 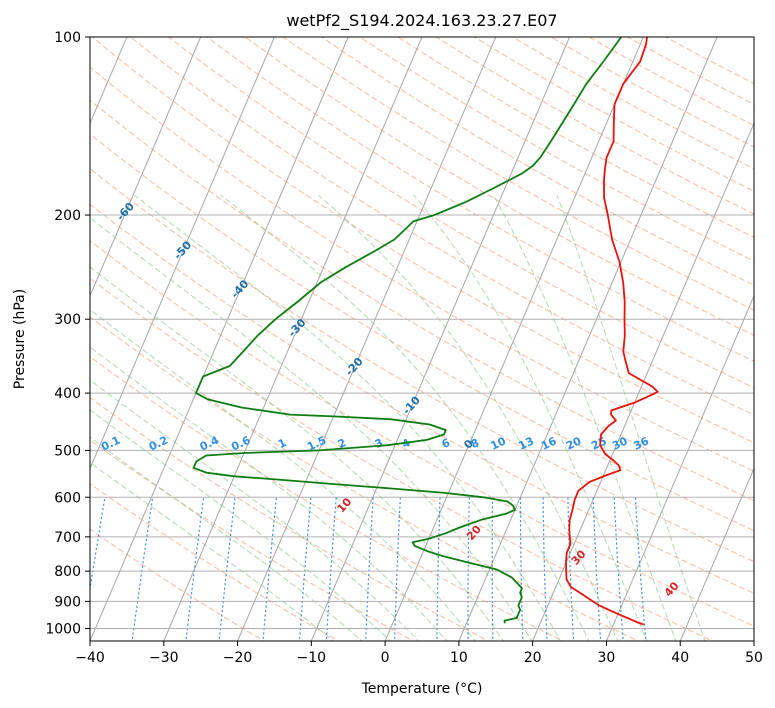 What do you see at coordinates (419, 653) in the screenshot?
I see `x-axis: −40 −30 −20 −10 0 10 20 30 40 50` at bounding box center [419, 653].